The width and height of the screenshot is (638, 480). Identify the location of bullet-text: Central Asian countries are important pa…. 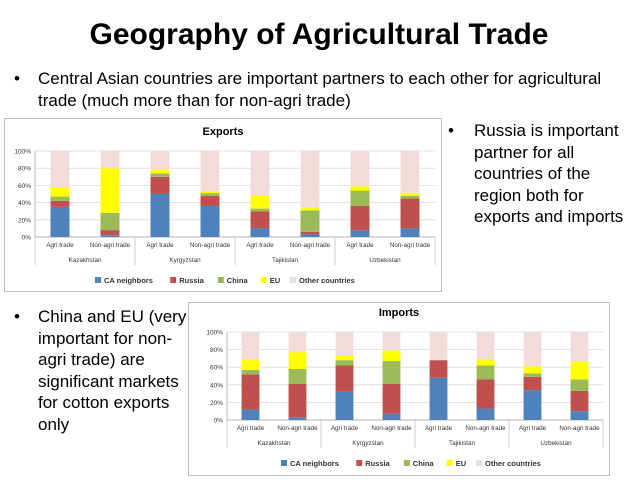
(320, 89).